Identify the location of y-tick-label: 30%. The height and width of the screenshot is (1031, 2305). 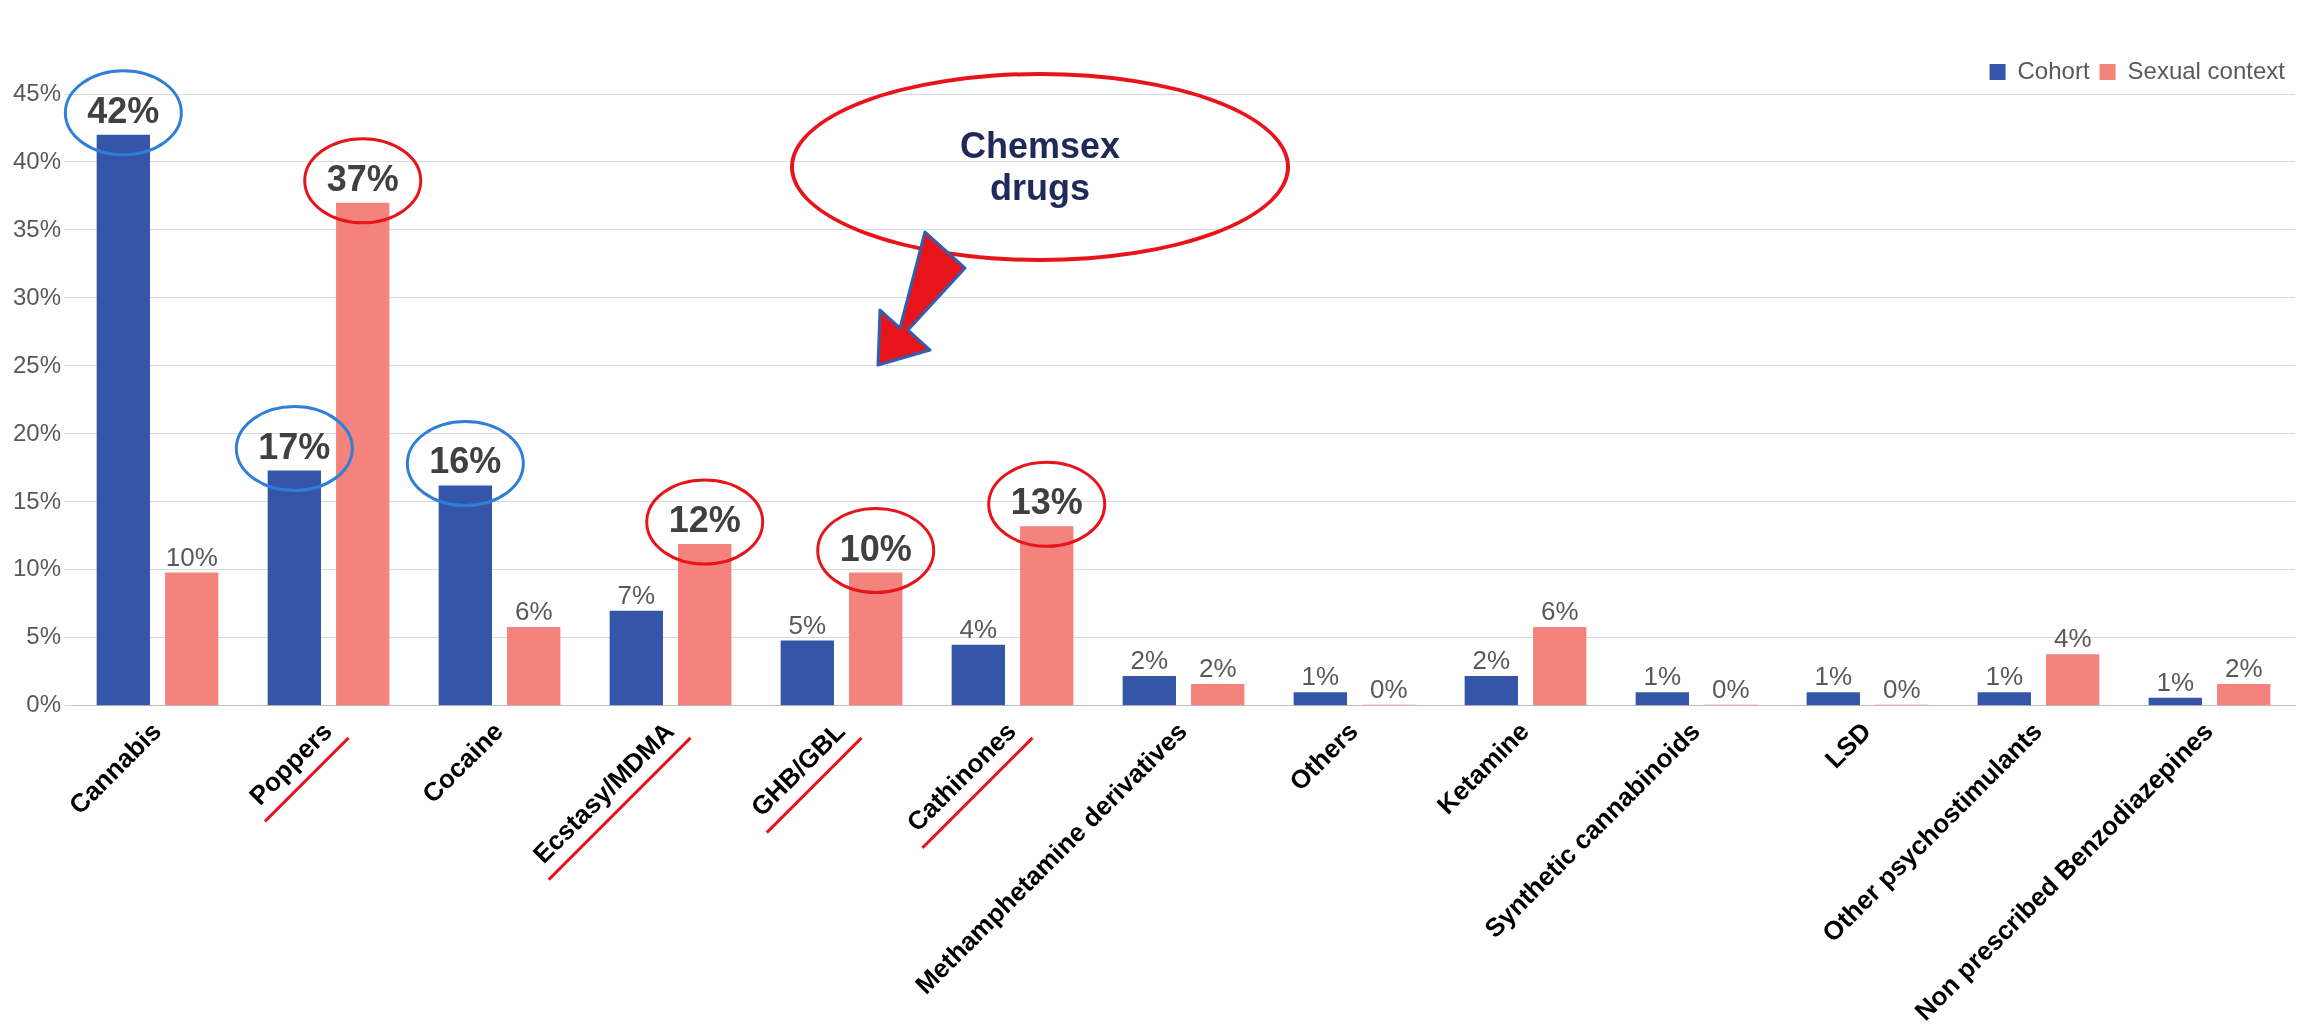
(37, 296).